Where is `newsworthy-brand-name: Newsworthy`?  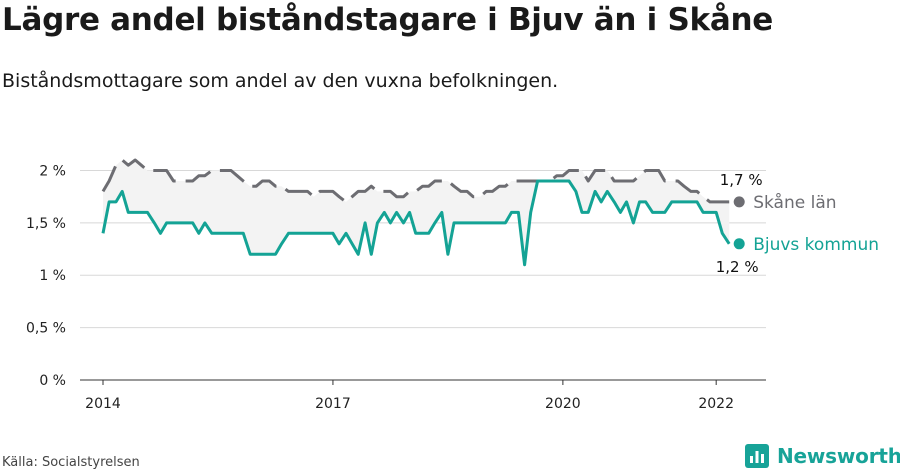 newsworthy-brand-name: Newsworthy is located at coordinates (838, 456).